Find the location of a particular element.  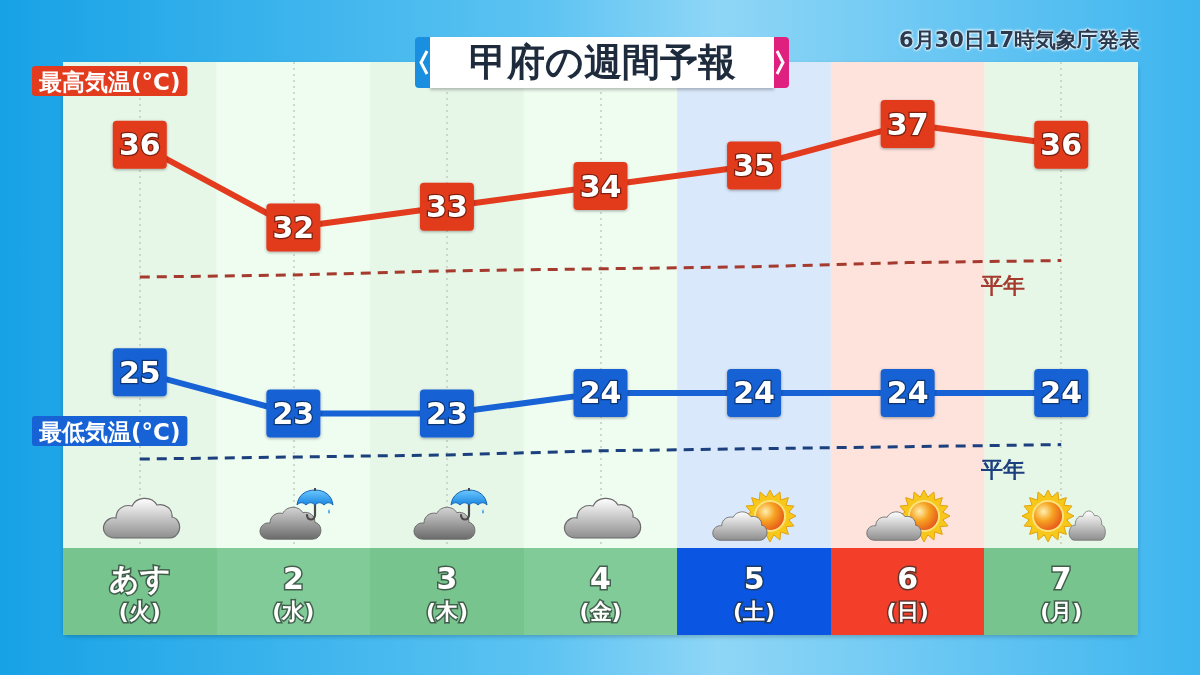

data-label: 34 is located at coordinates (600, 186).